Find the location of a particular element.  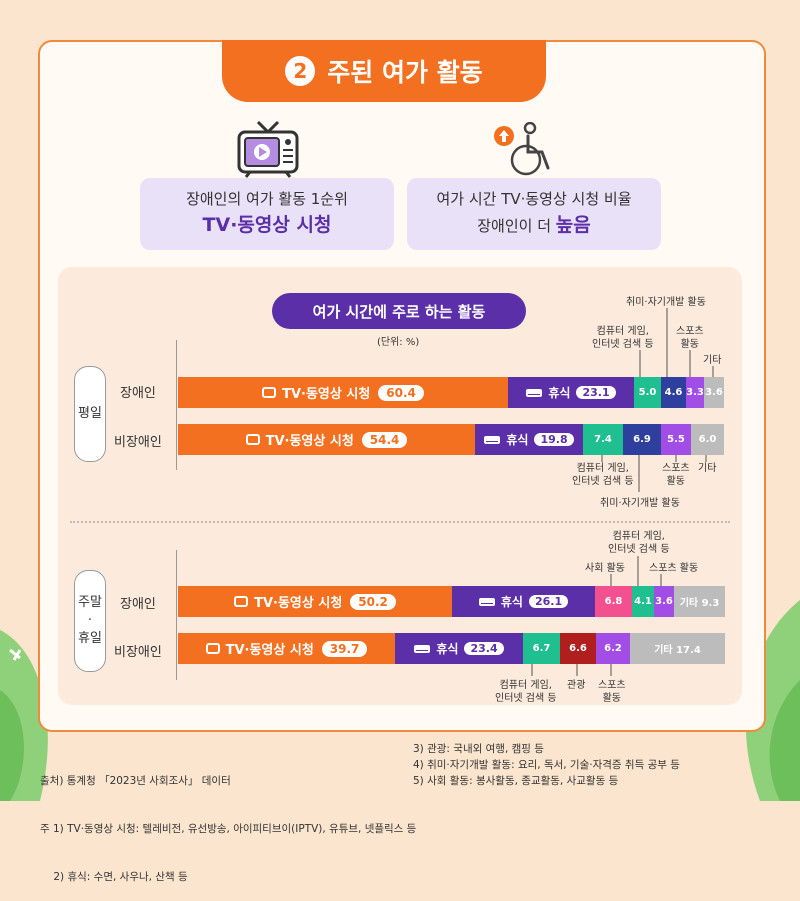

bar-segment-weekday-disabled-5: 3.6 is located at coordinates (714, 392).